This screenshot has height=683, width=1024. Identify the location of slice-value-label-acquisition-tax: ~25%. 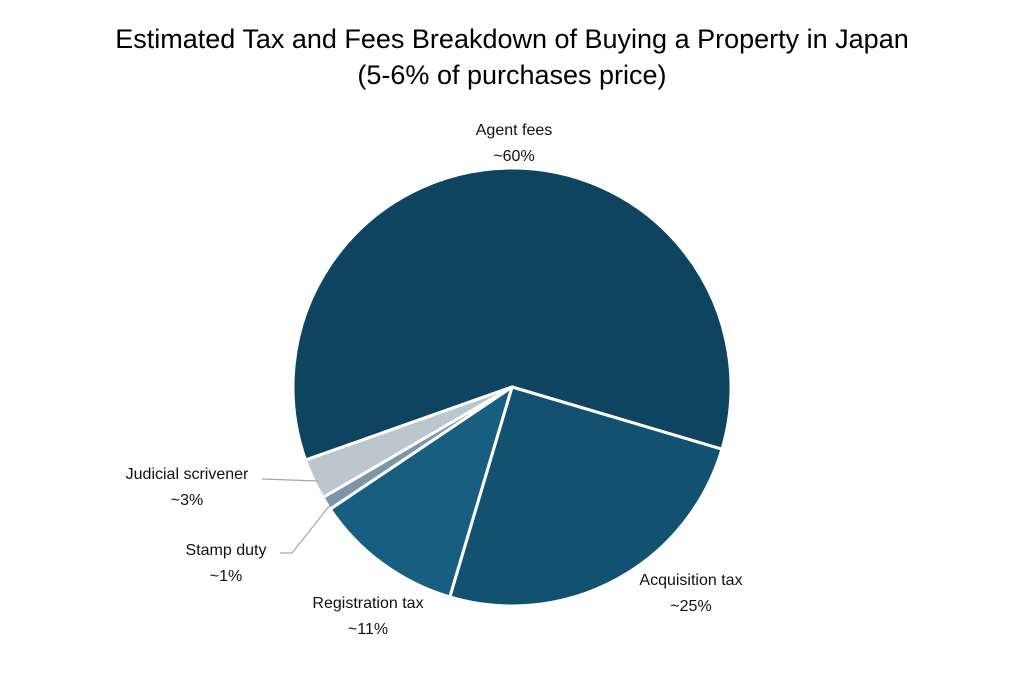
(690, 606).